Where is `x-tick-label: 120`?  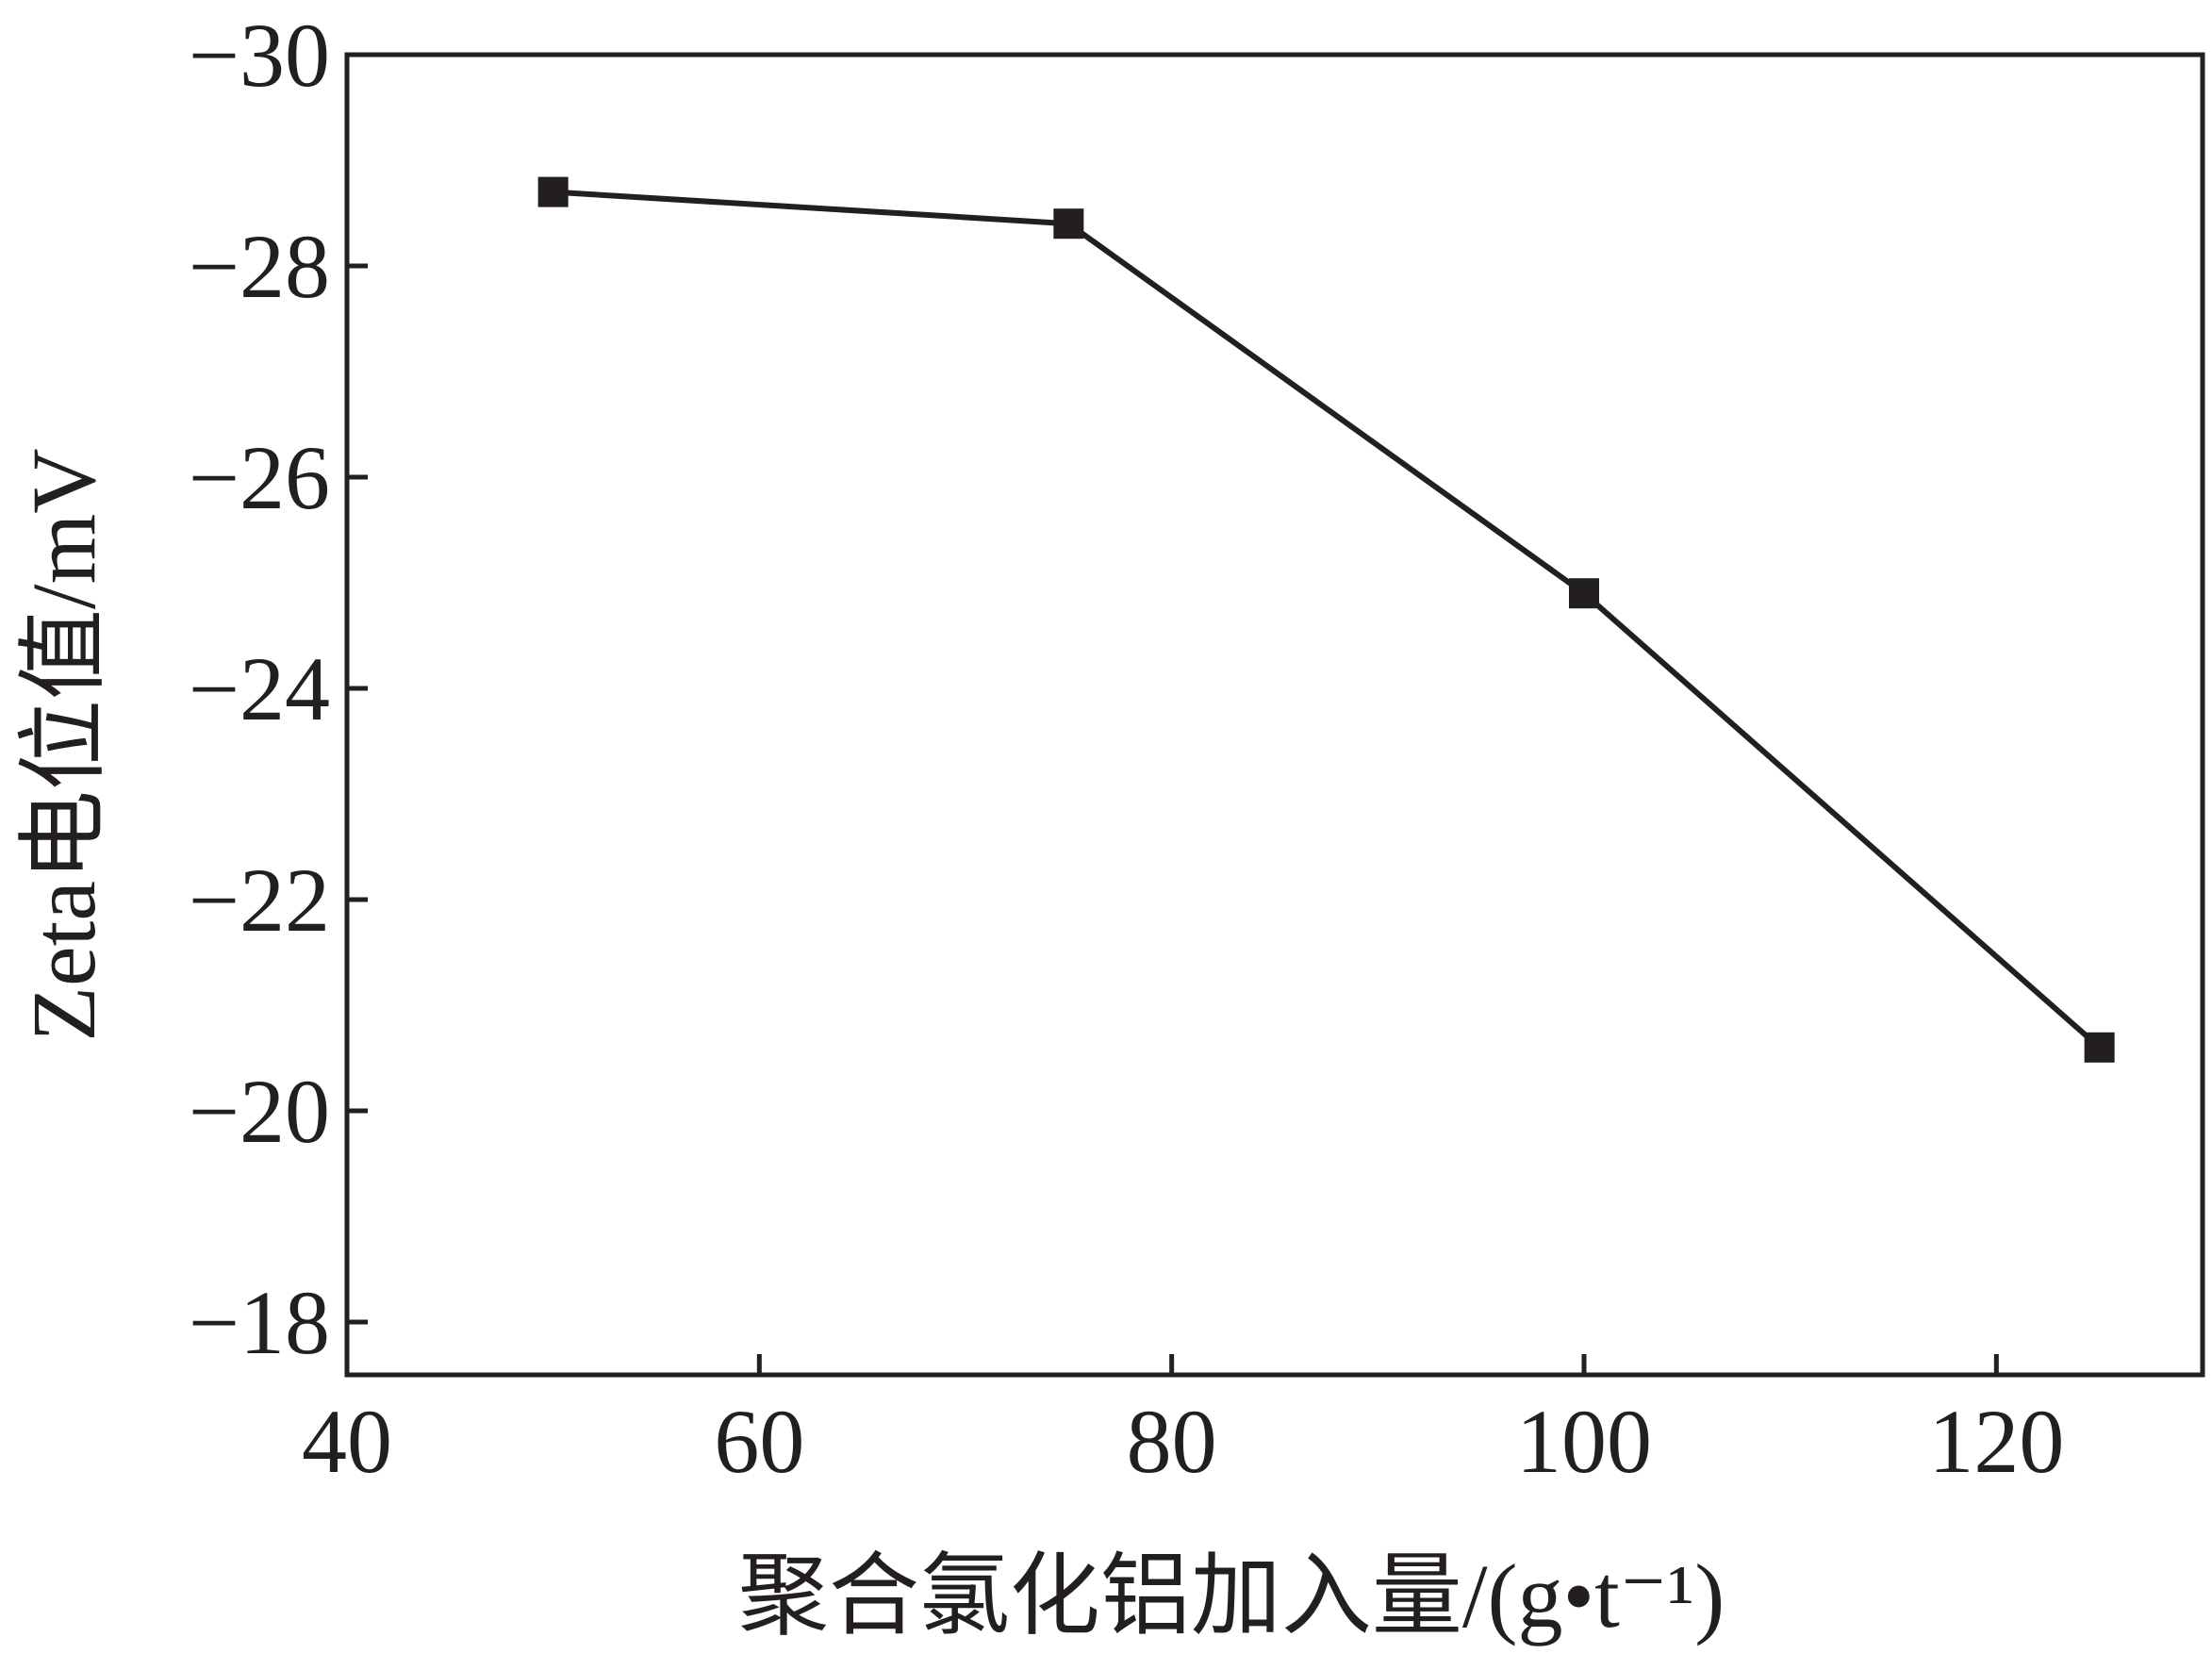
x-tick-label: 120 is located at coordinates (1996, 1441).